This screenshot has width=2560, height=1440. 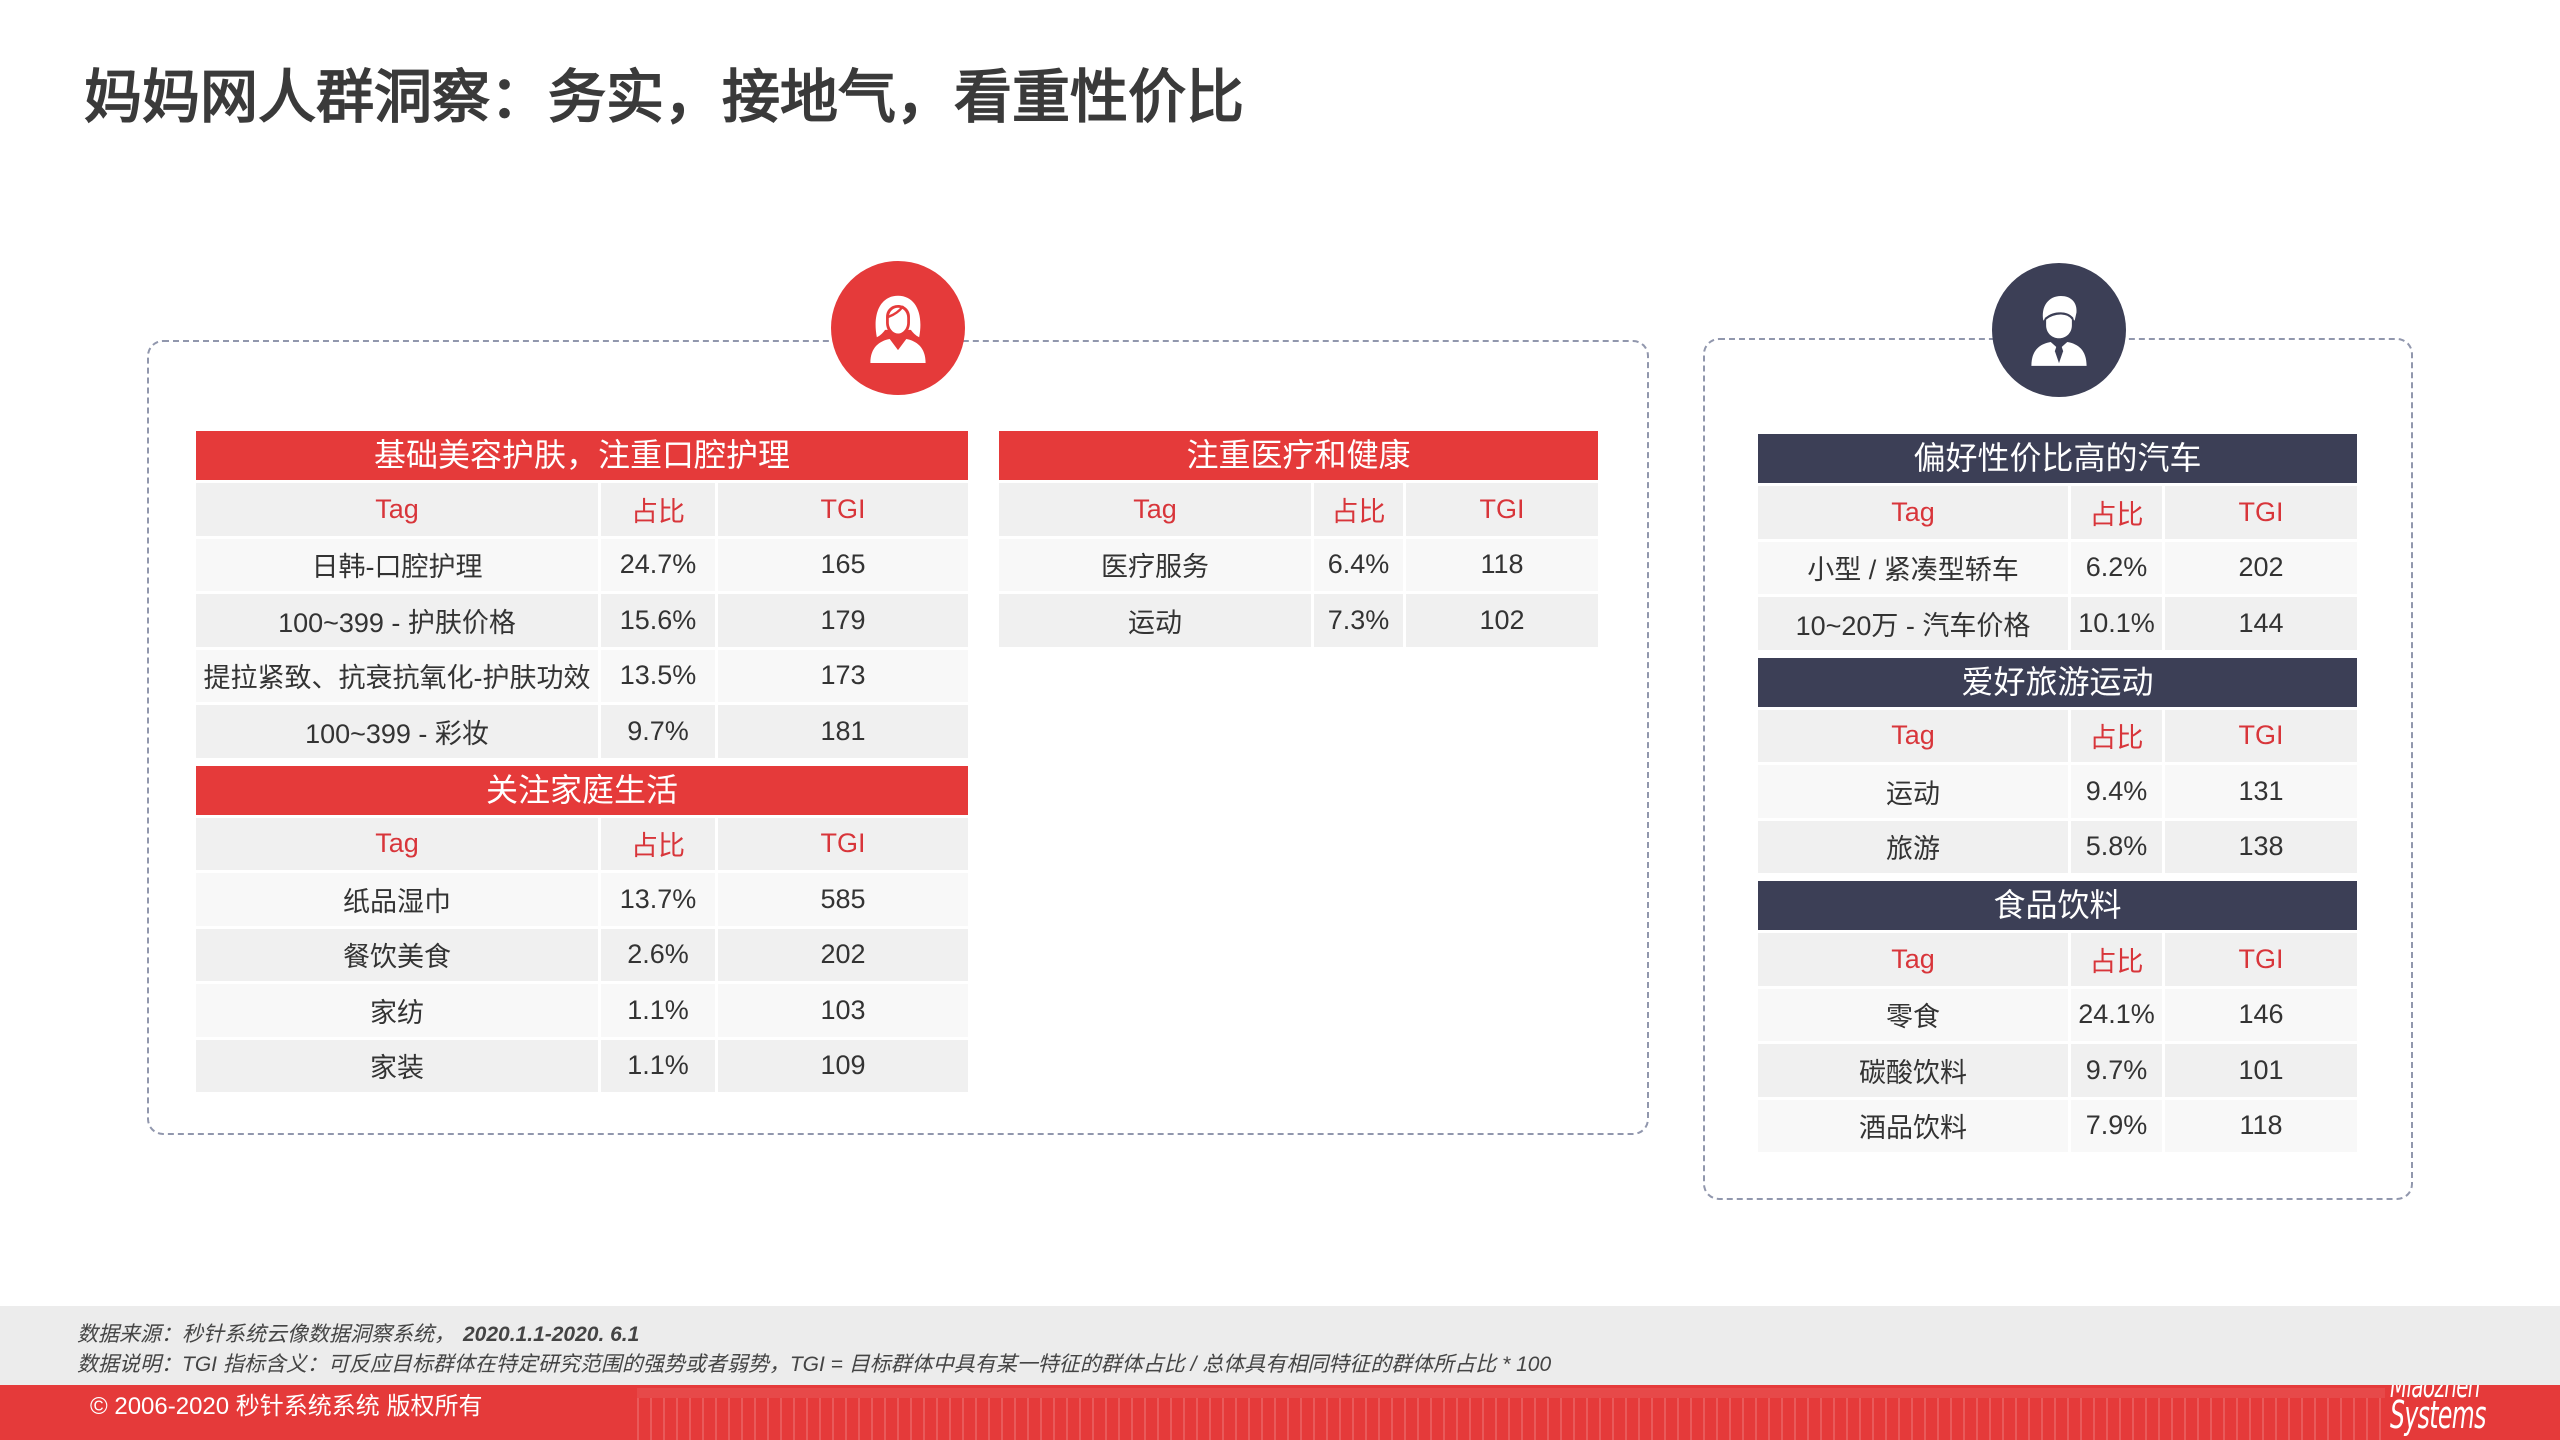 What do you see at coordinates (843, 675) in the screenshot?
I see `tgi-cell: 173` at bounding box center [843, 675].